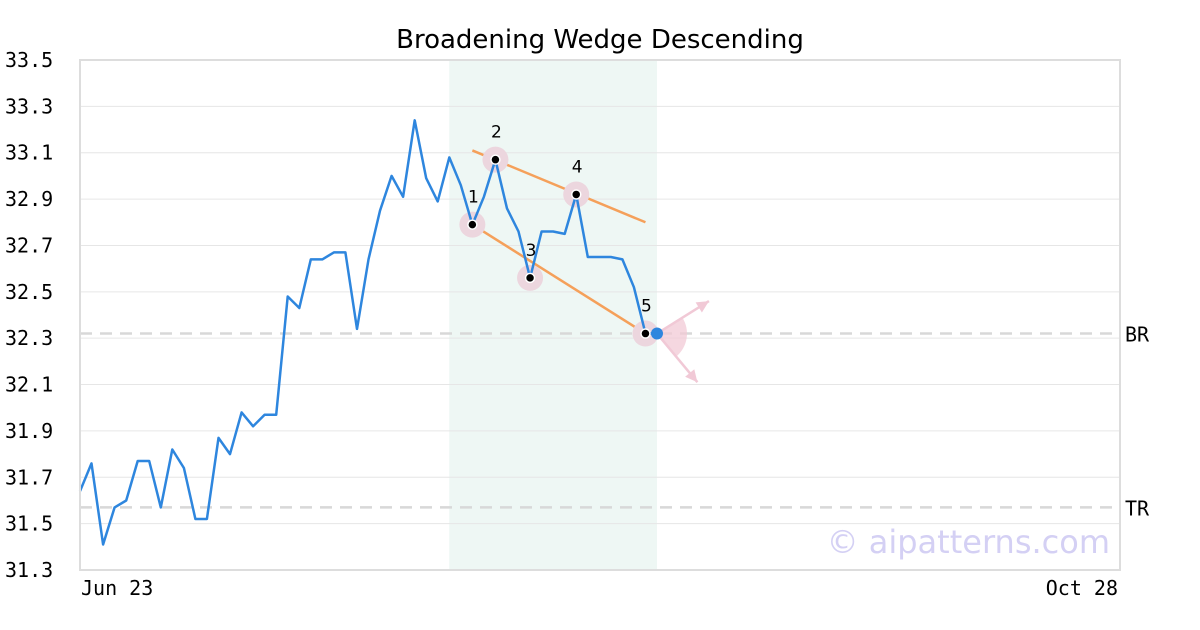 The width and height of the screenshot is (1200, 630). Describe the element at coordinates (968, 542) in the screenshot. I see `watermark: © aipatterns.com` at that location.